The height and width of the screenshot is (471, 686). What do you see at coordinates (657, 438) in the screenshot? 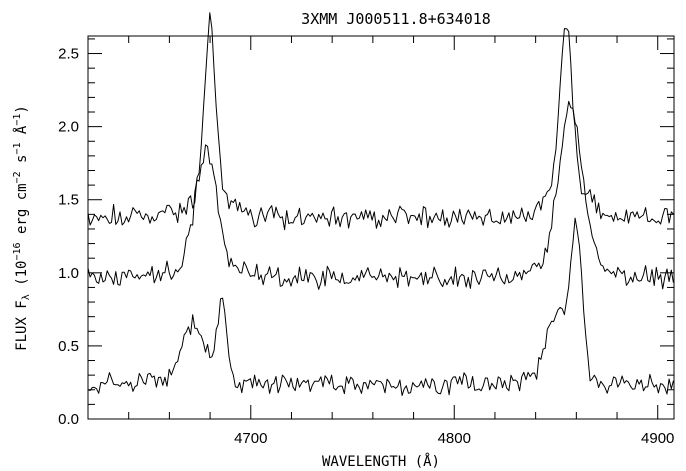
I see `x-tick-label: 4900` at bounding box center [657, 438].